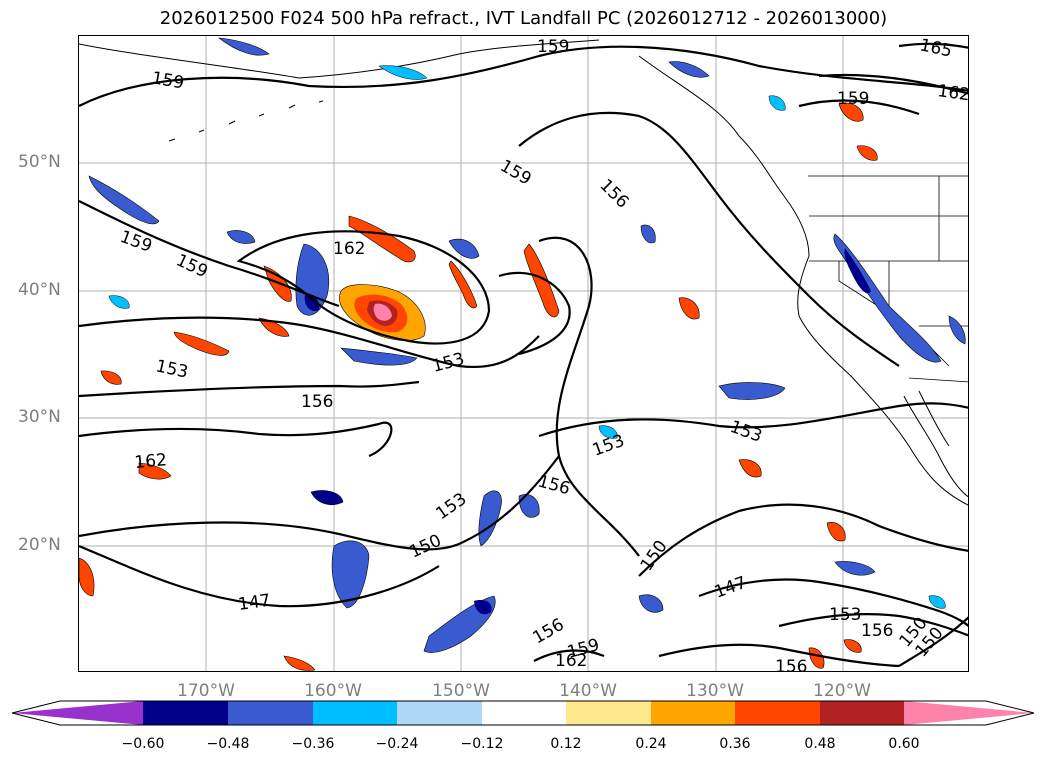  What do you see at coordinates (77, 713) in the screenshot?
I see `colorbar-cell-min-extend` at bounding box center [77, 713].